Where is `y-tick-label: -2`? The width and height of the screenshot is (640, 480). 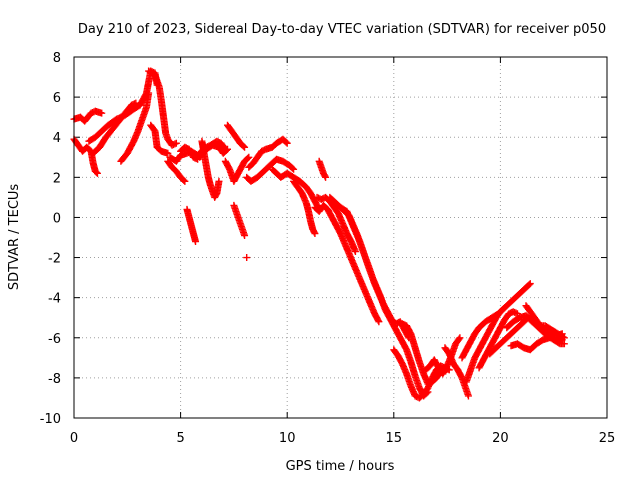
y-tick-label: -2 is located at coordinates (54, 259).